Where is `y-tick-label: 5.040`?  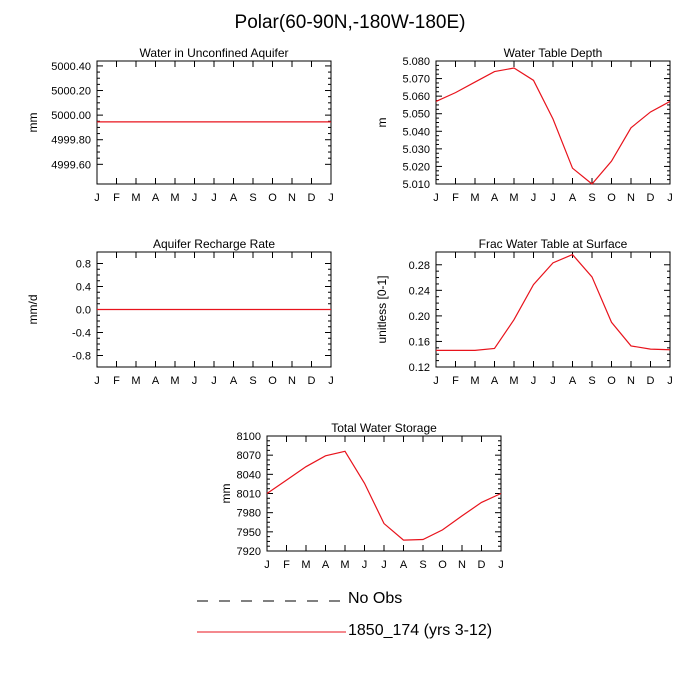
y-tick-label: 5.040 is located at coordinates (416, 132).